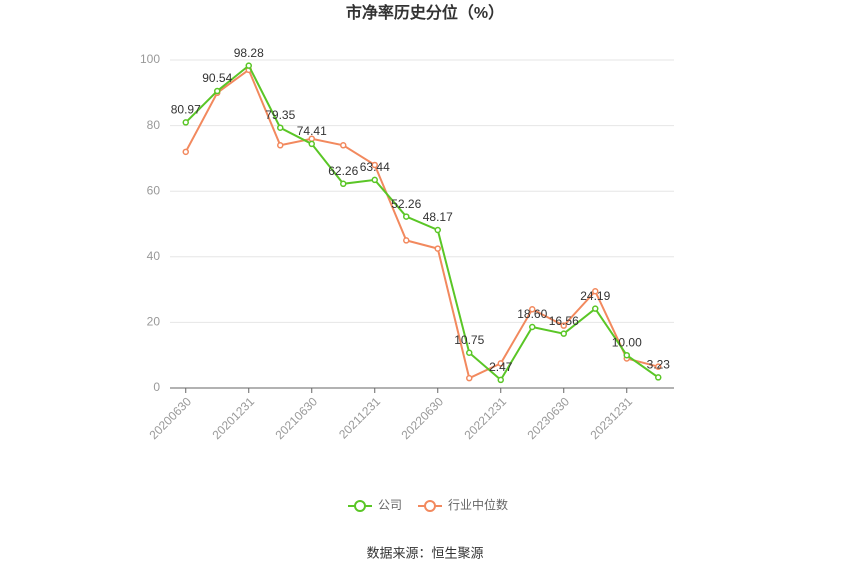 This screenshot has width=850, height=575. I want to click on legend-label: 行业中位数, so click(478, 504).